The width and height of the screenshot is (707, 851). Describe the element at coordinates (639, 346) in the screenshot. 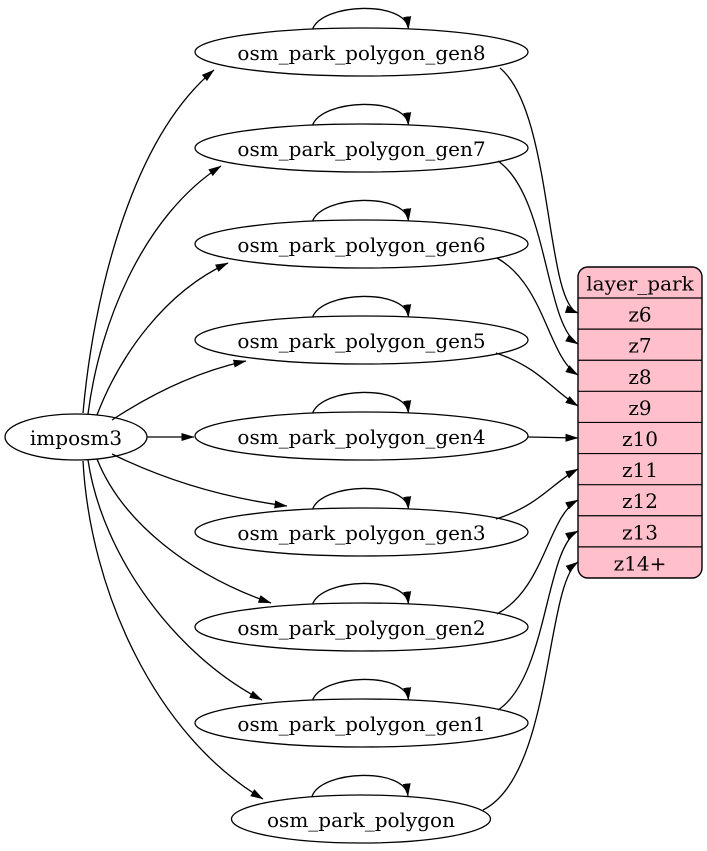

I see `layer-row-z7: z7` at that location.